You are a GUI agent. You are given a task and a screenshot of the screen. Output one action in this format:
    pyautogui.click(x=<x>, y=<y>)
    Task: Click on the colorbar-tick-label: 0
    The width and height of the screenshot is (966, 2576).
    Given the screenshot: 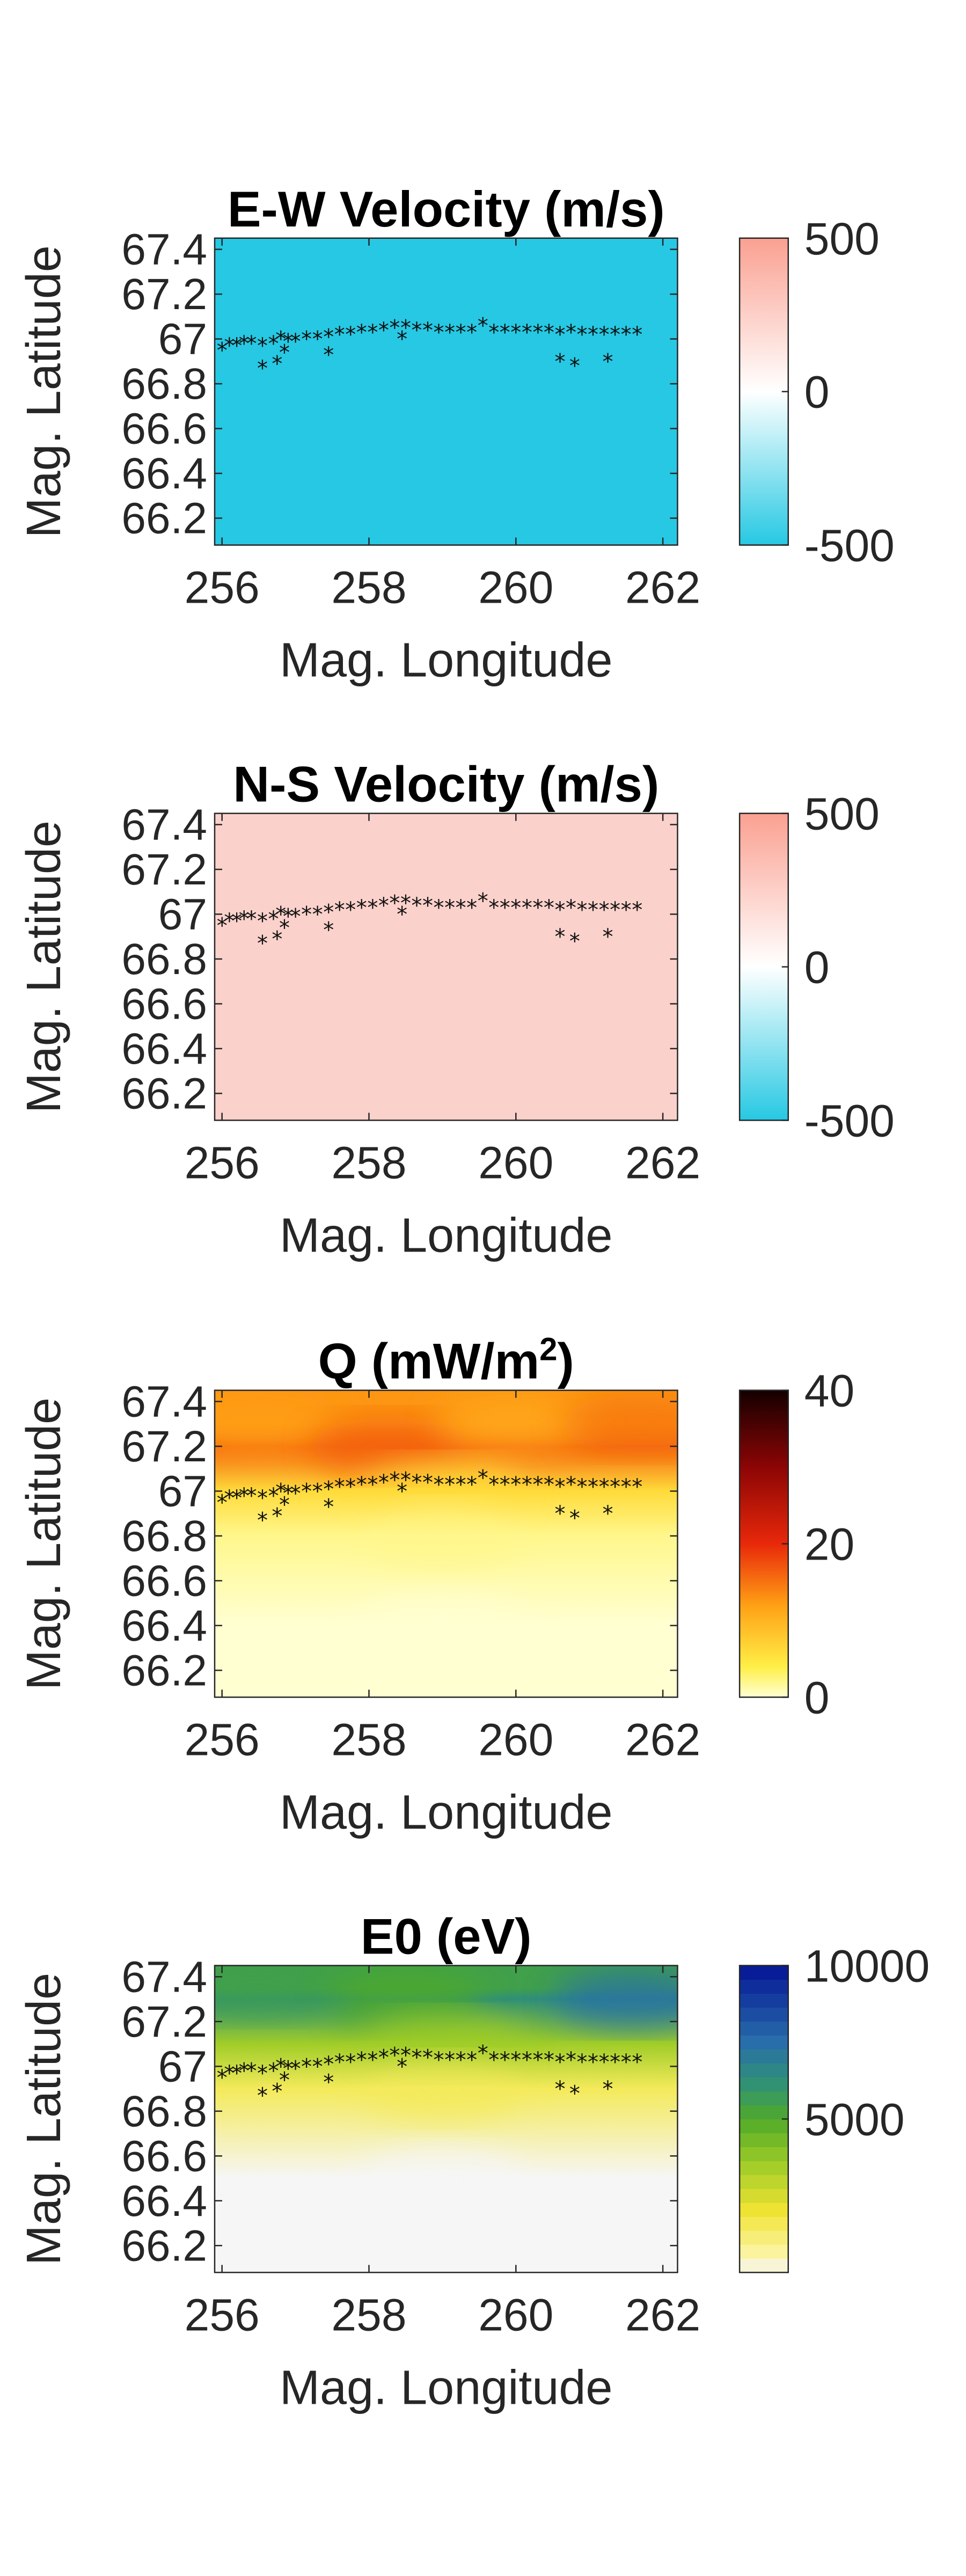 What is the action you would take?
    pyautogui.click(x=817, y=1698)
    